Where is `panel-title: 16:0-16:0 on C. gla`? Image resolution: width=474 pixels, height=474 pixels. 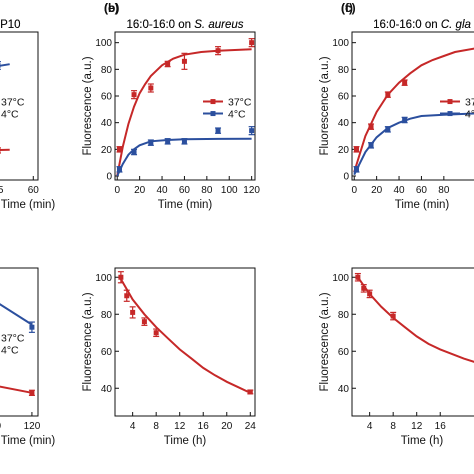 panel-title: 16:0-16:0 on C. gla is located at coordinates (422, 25).